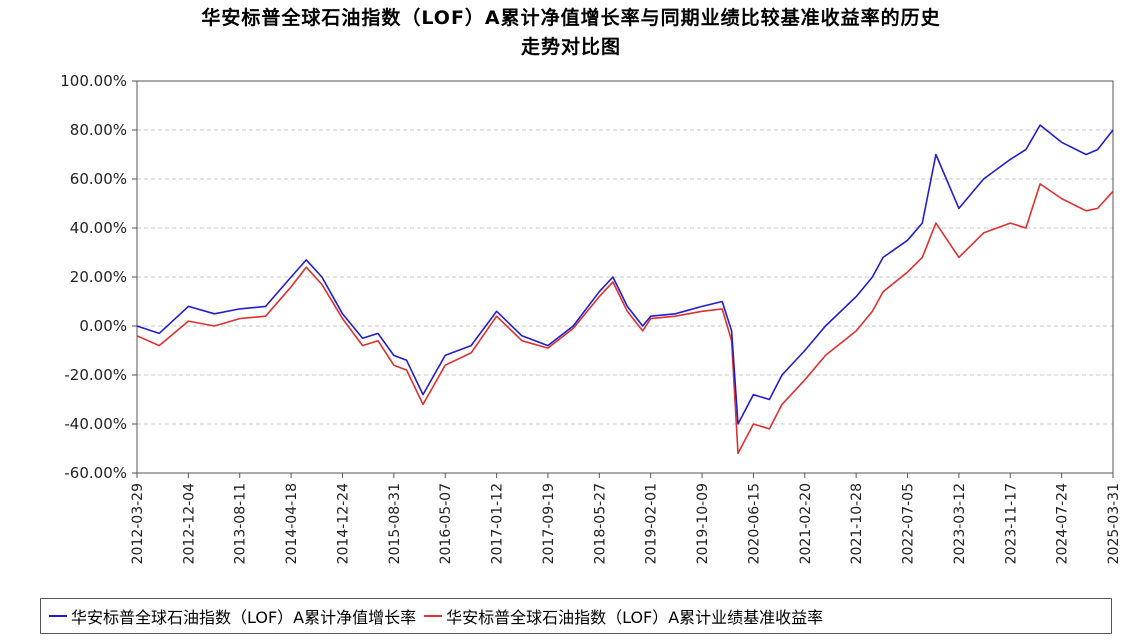 The image size is (1142, 642). Describe the element at coordinates (95, 424) in the screenshot. I see `y-tick-label: -40.00%` at that location.